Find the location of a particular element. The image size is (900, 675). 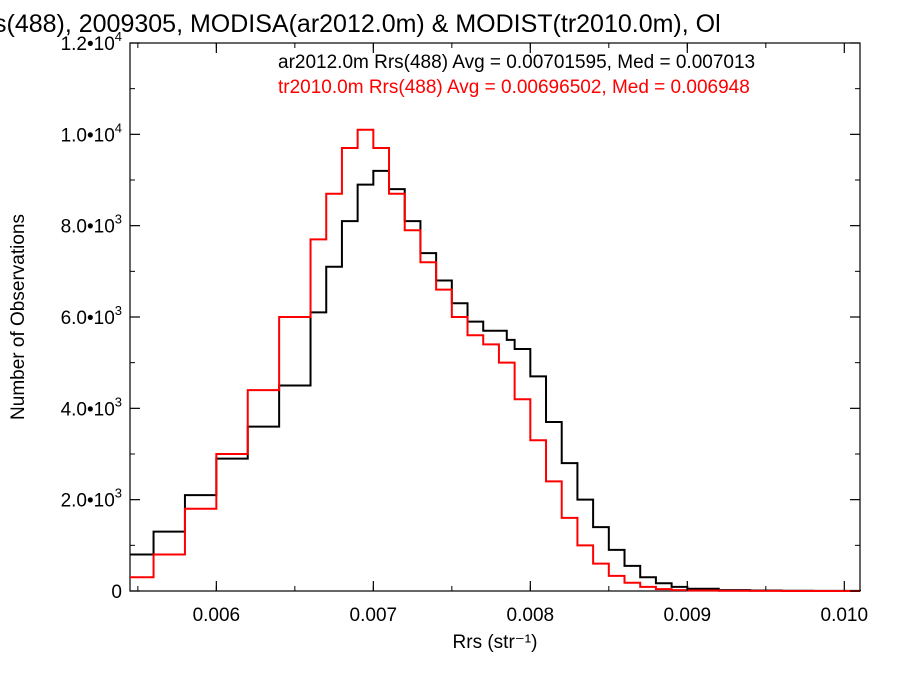

x-tick-label: 0.007 is located at coordinates (374, 615).